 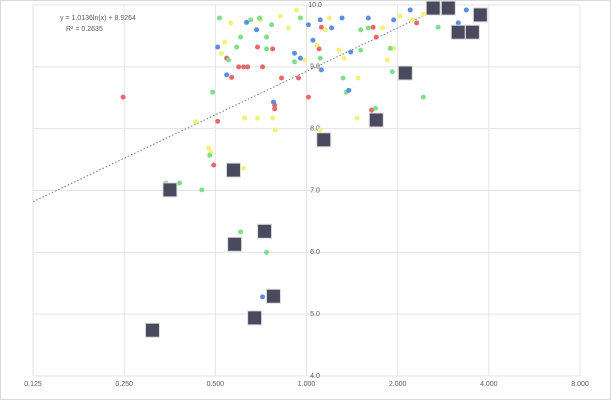 What do you see at coordinates (315, 190) in the screenshot?
I see `y-tick-label: 7.0` at bounding box center [315, 190].